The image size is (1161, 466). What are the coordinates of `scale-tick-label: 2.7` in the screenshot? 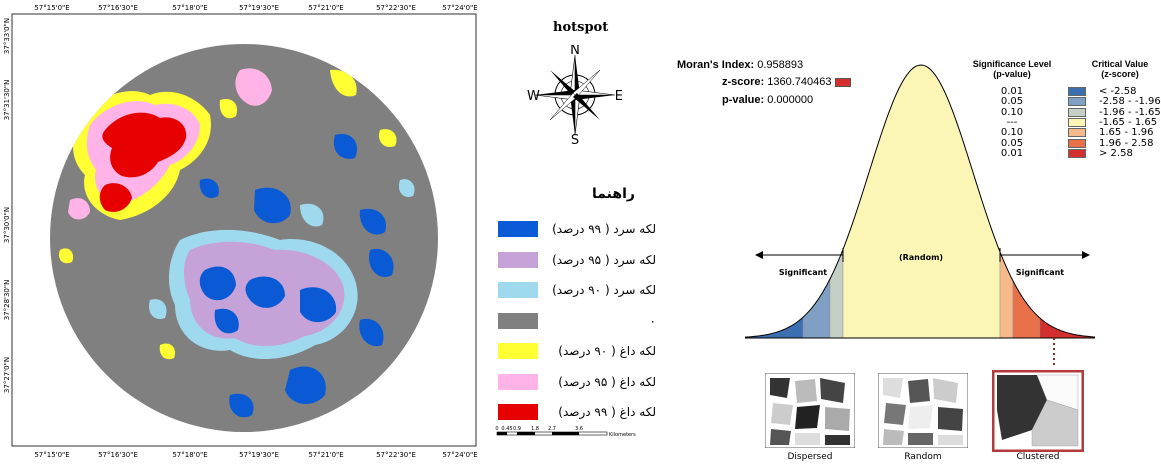 It's located at (552, 429).